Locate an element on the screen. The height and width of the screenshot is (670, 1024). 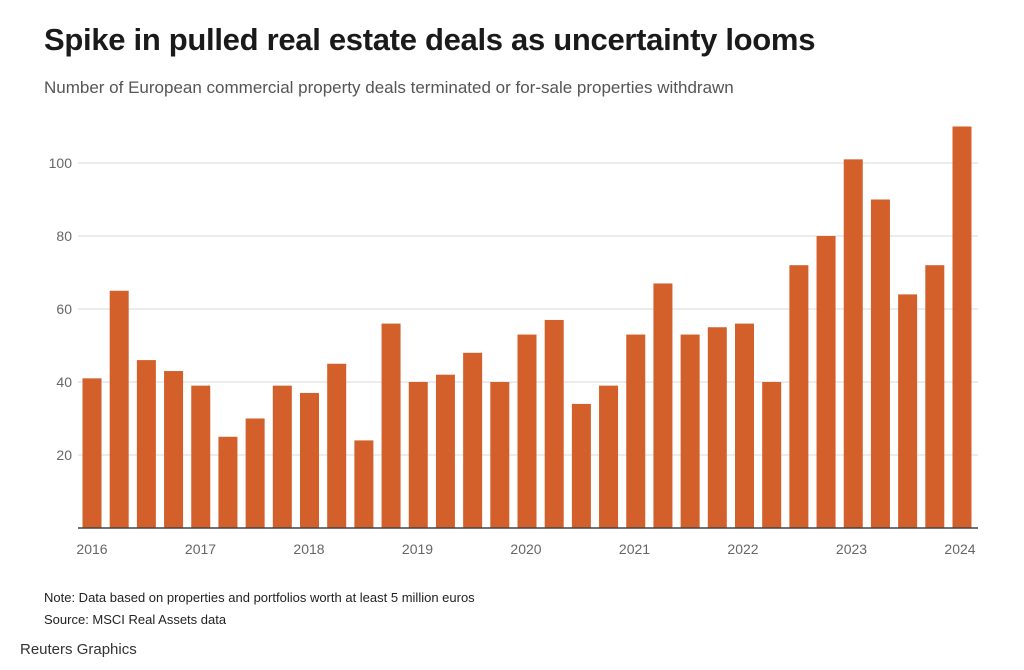
x-tick-label: 2021 is located at coordinates (634, 549).